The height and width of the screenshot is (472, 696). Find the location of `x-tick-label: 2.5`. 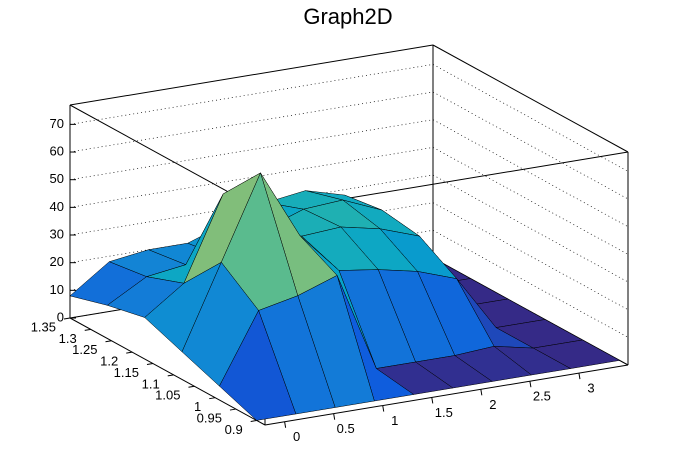

x-tick-label: 2.5 is located at coordinates (542, 396).